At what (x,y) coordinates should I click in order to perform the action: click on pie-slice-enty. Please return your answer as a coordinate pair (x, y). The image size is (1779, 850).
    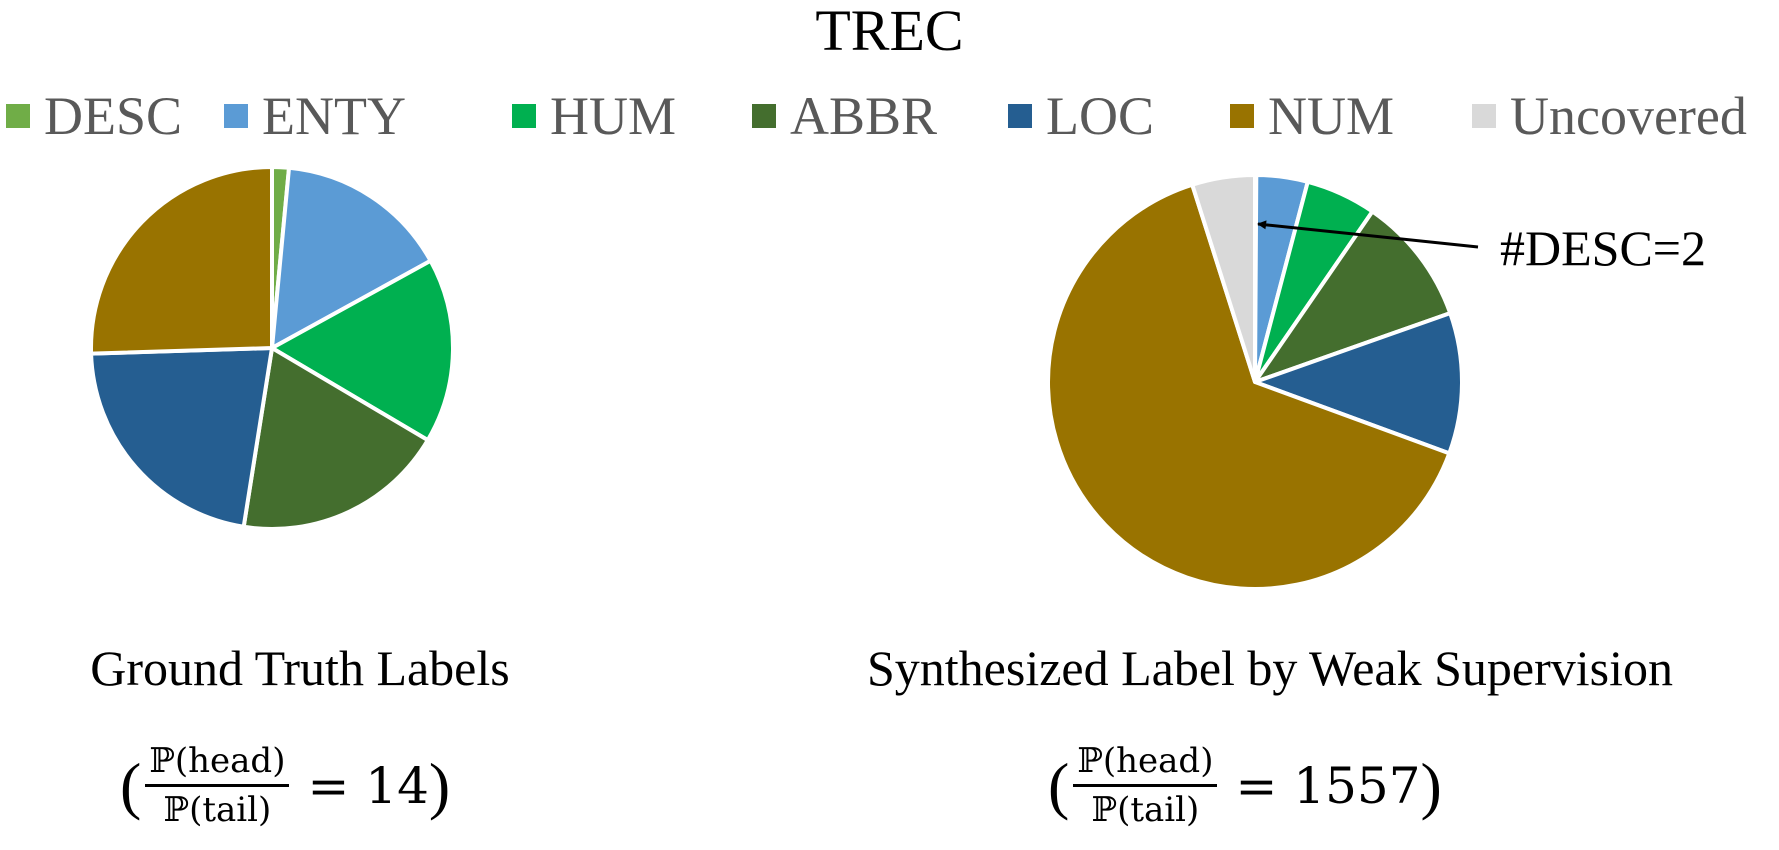
    Looking at the image, I should click on (351, 257).